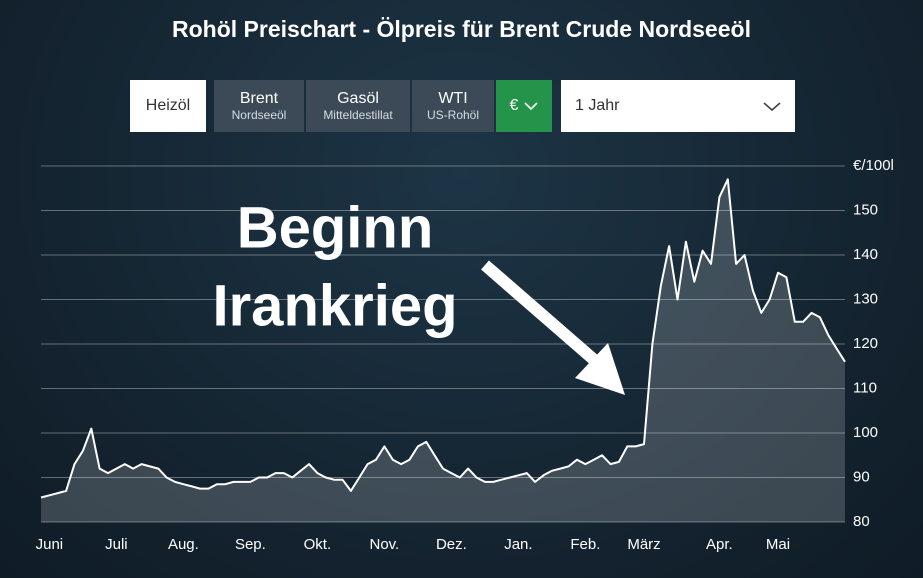 This screenshot has height=578, width=923. I want to click on x-tick-label: Apr., so click(719, 544).